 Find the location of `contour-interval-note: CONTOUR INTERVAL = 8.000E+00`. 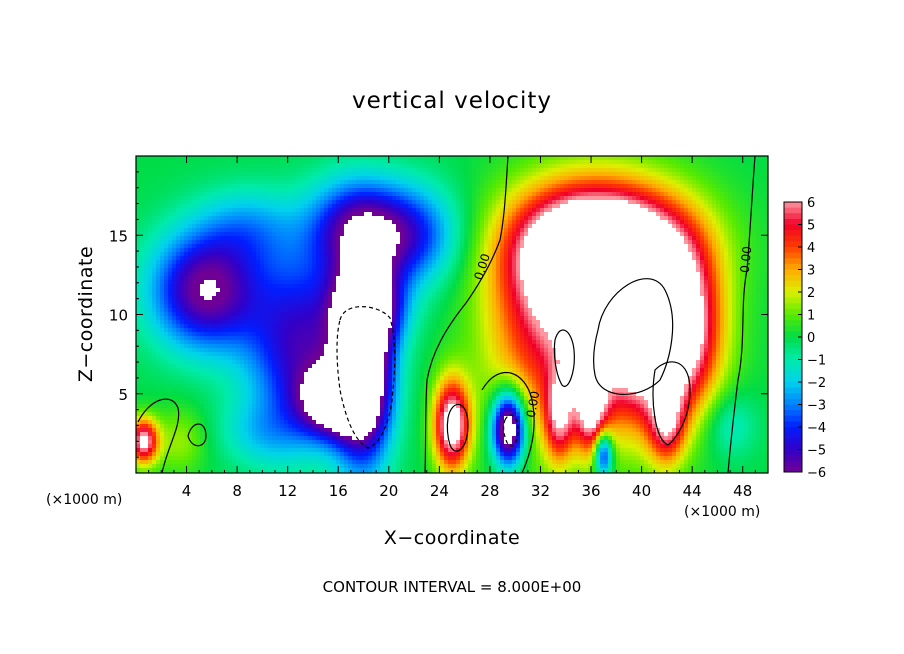

contour-interval-note: CONTOUR INTERVAL = 8.000E+00 is located at coordinates (452, 587).